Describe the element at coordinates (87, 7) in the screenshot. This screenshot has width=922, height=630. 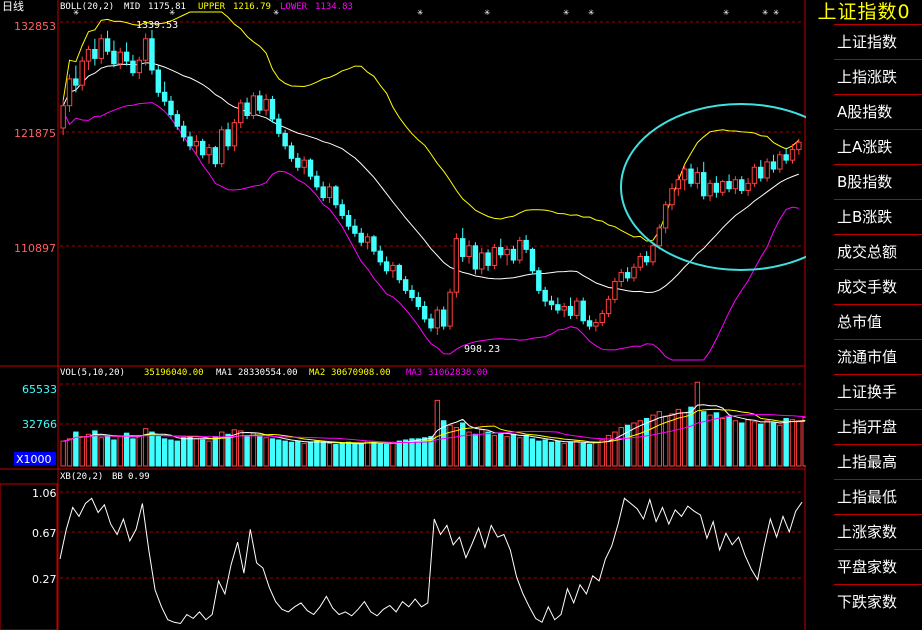
I see `boll-title: BOLL(20,2)` at that location.